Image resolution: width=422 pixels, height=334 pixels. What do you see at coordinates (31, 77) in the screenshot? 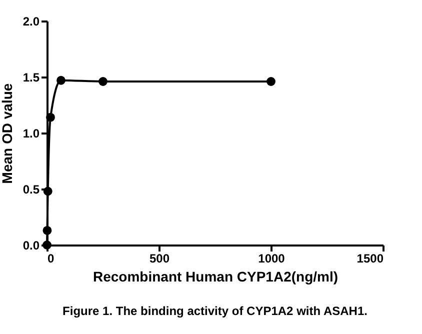
I see `y-tick-label: 1.5` at bounding box center [31, 77].